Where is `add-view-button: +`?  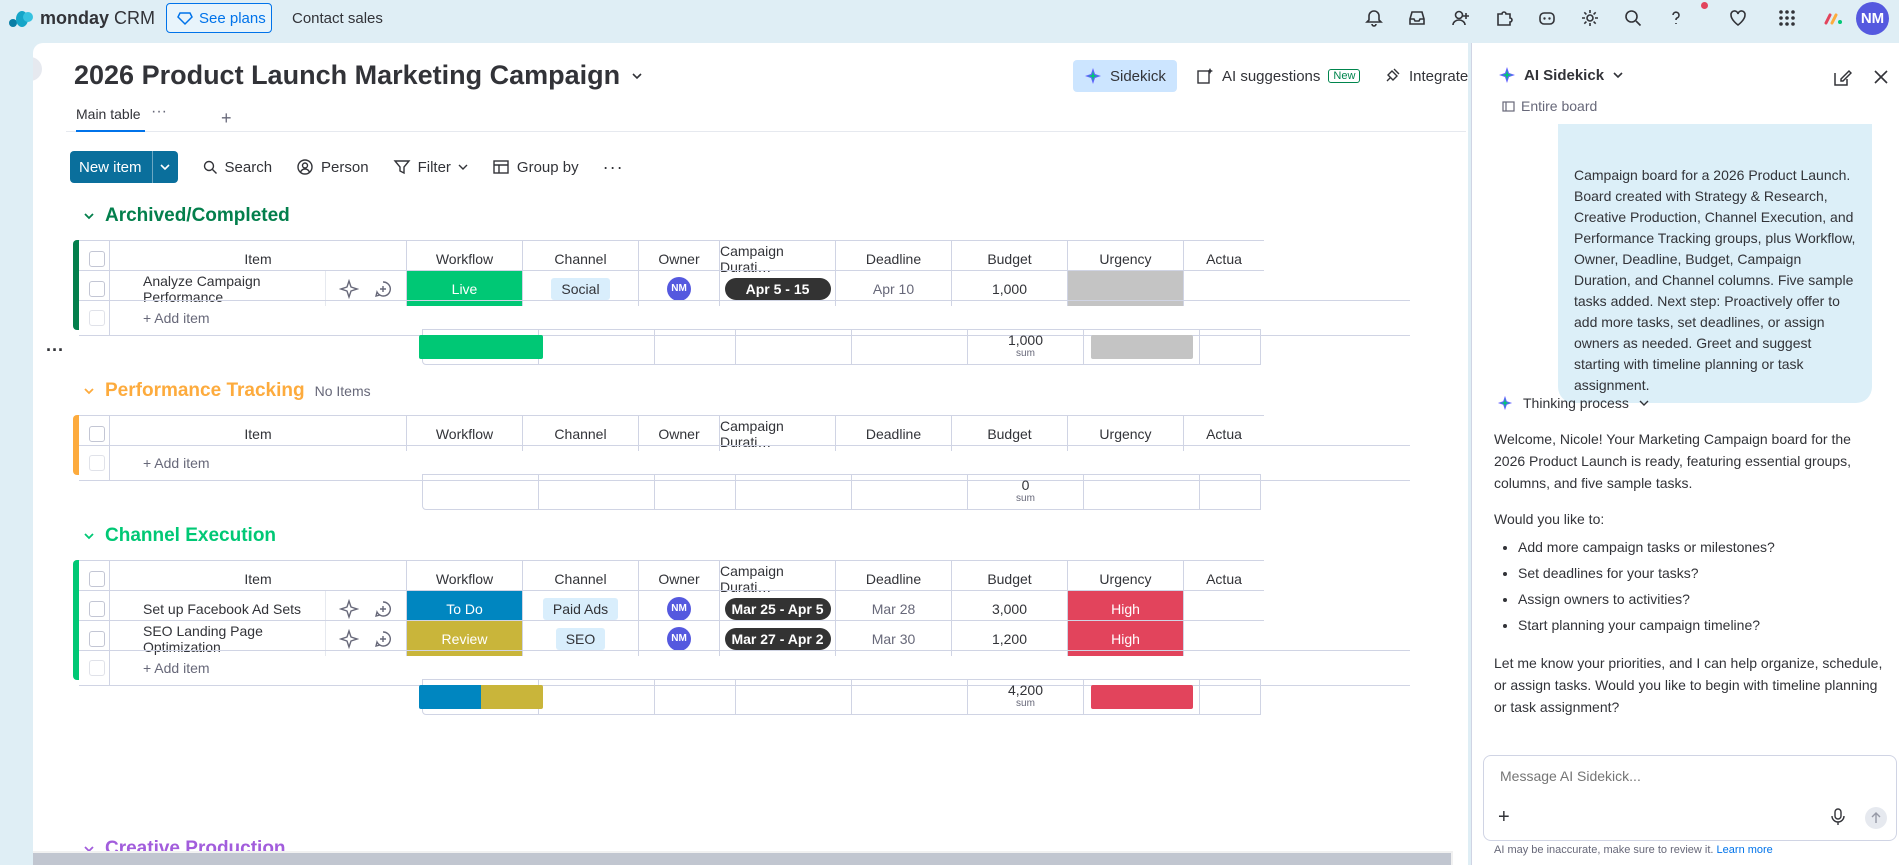
add-view-button: + is located at coordinates (226, 118).